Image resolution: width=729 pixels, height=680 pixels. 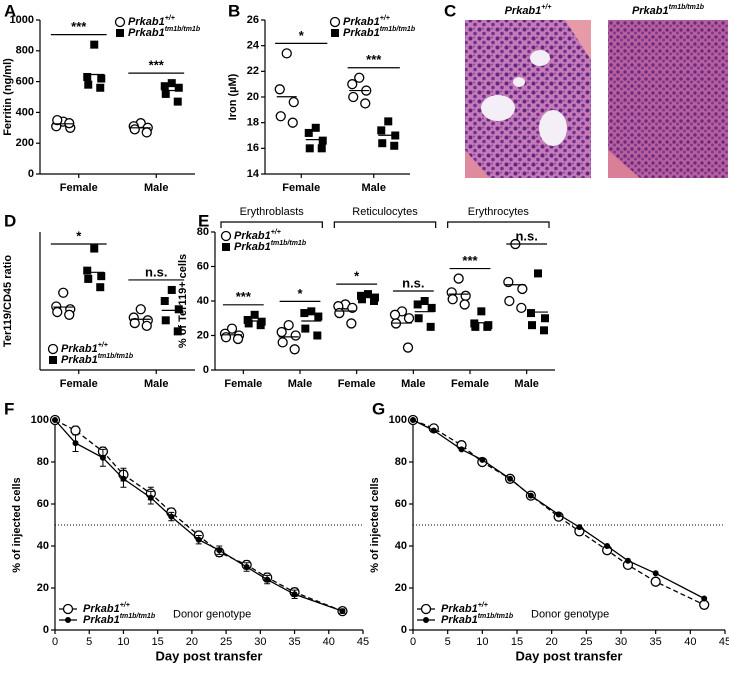 I want to click on y-tick-label: 18, so click(x=253, y=123).